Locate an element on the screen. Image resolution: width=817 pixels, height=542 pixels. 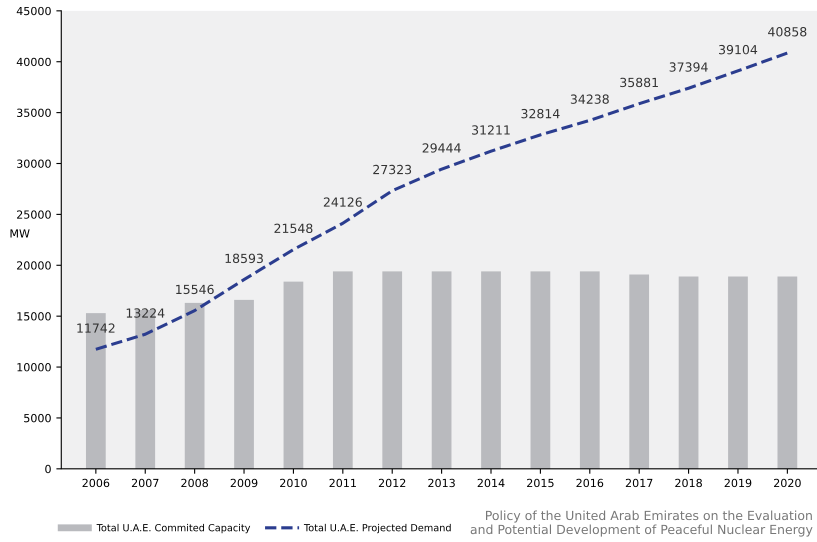
y-tick-label: 15000 is located at coordinates (34, 316).